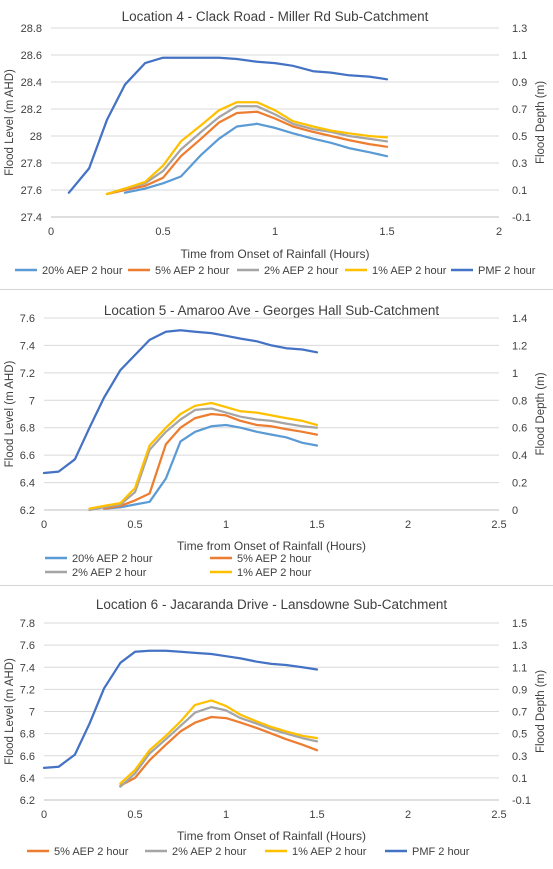  Describe the element at coordinates (515, 511) in the screenshot. I see `y2-tick-label: 0` at that location.